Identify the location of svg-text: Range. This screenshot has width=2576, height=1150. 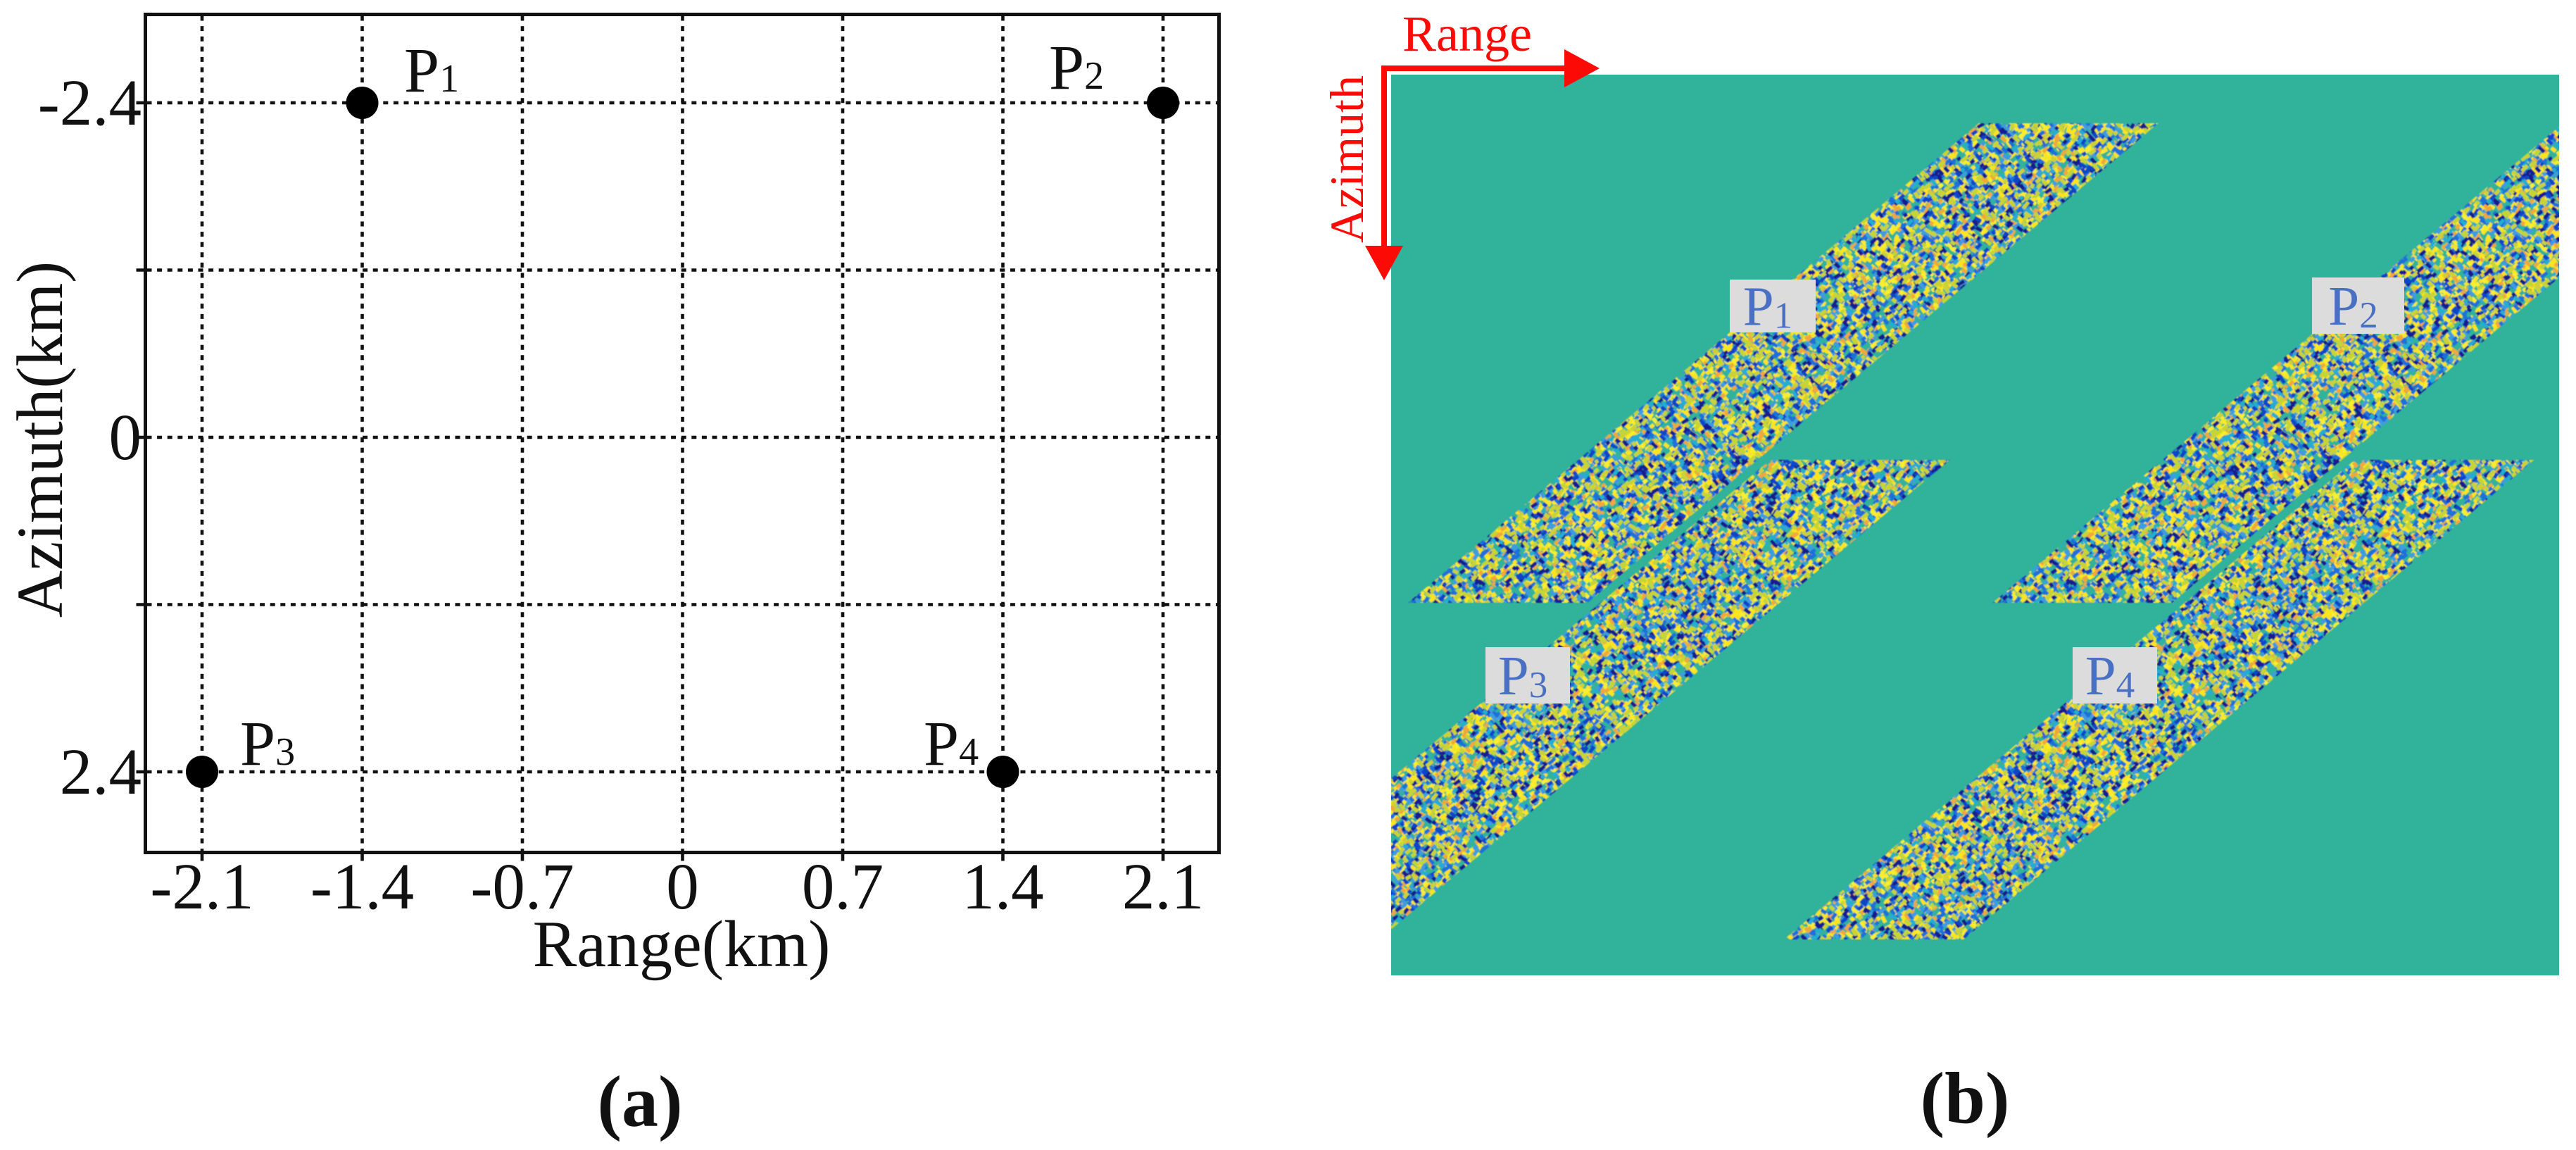
(1467, 34).